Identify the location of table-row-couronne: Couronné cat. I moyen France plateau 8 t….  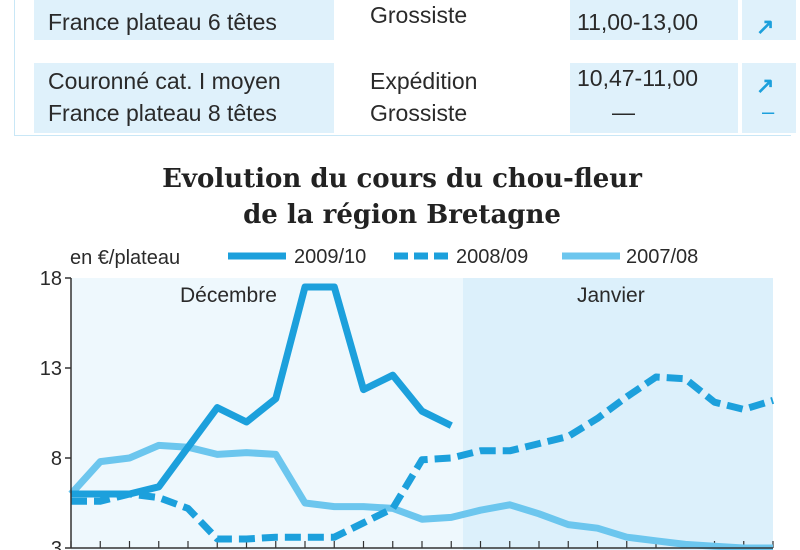
(415, 98).